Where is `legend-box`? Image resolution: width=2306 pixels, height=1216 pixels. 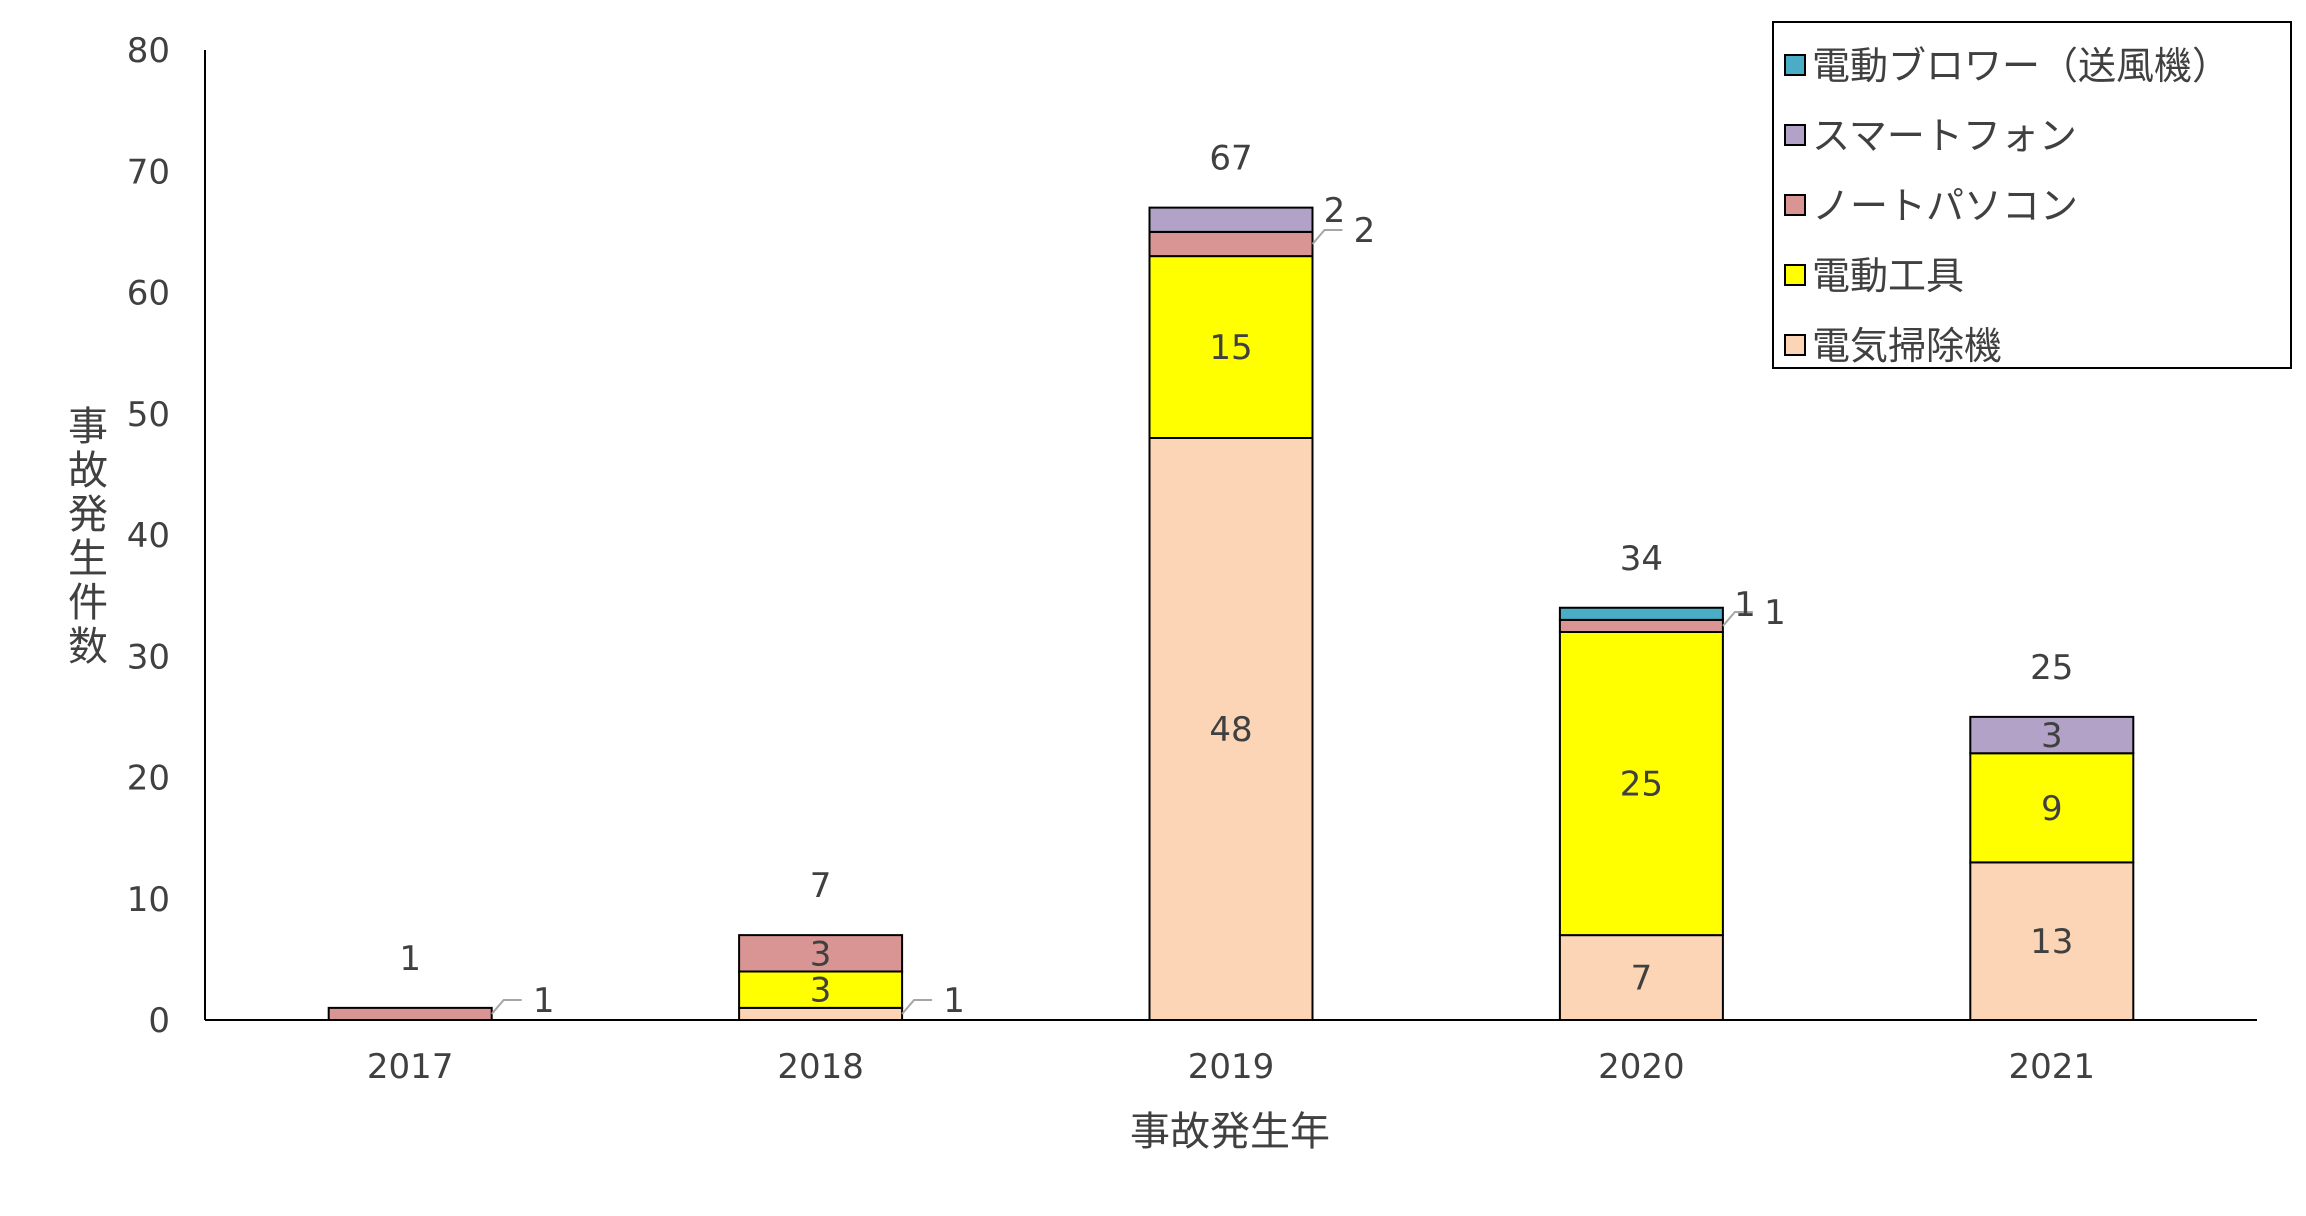 legend-box is located at coordinates (2032, 195).